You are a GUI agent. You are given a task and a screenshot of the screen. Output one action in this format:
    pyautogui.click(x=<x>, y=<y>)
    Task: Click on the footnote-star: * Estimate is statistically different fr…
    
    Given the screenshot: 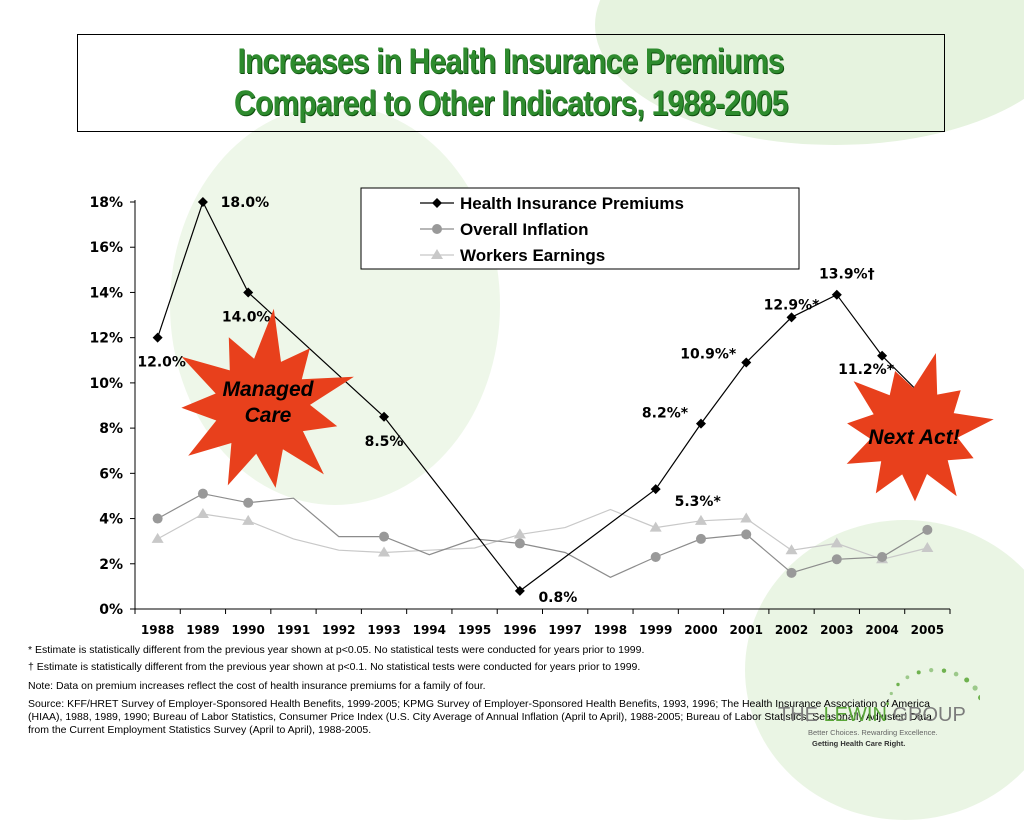 What is the action you would take?
    pyautogui.click(x=336, y=650)
    